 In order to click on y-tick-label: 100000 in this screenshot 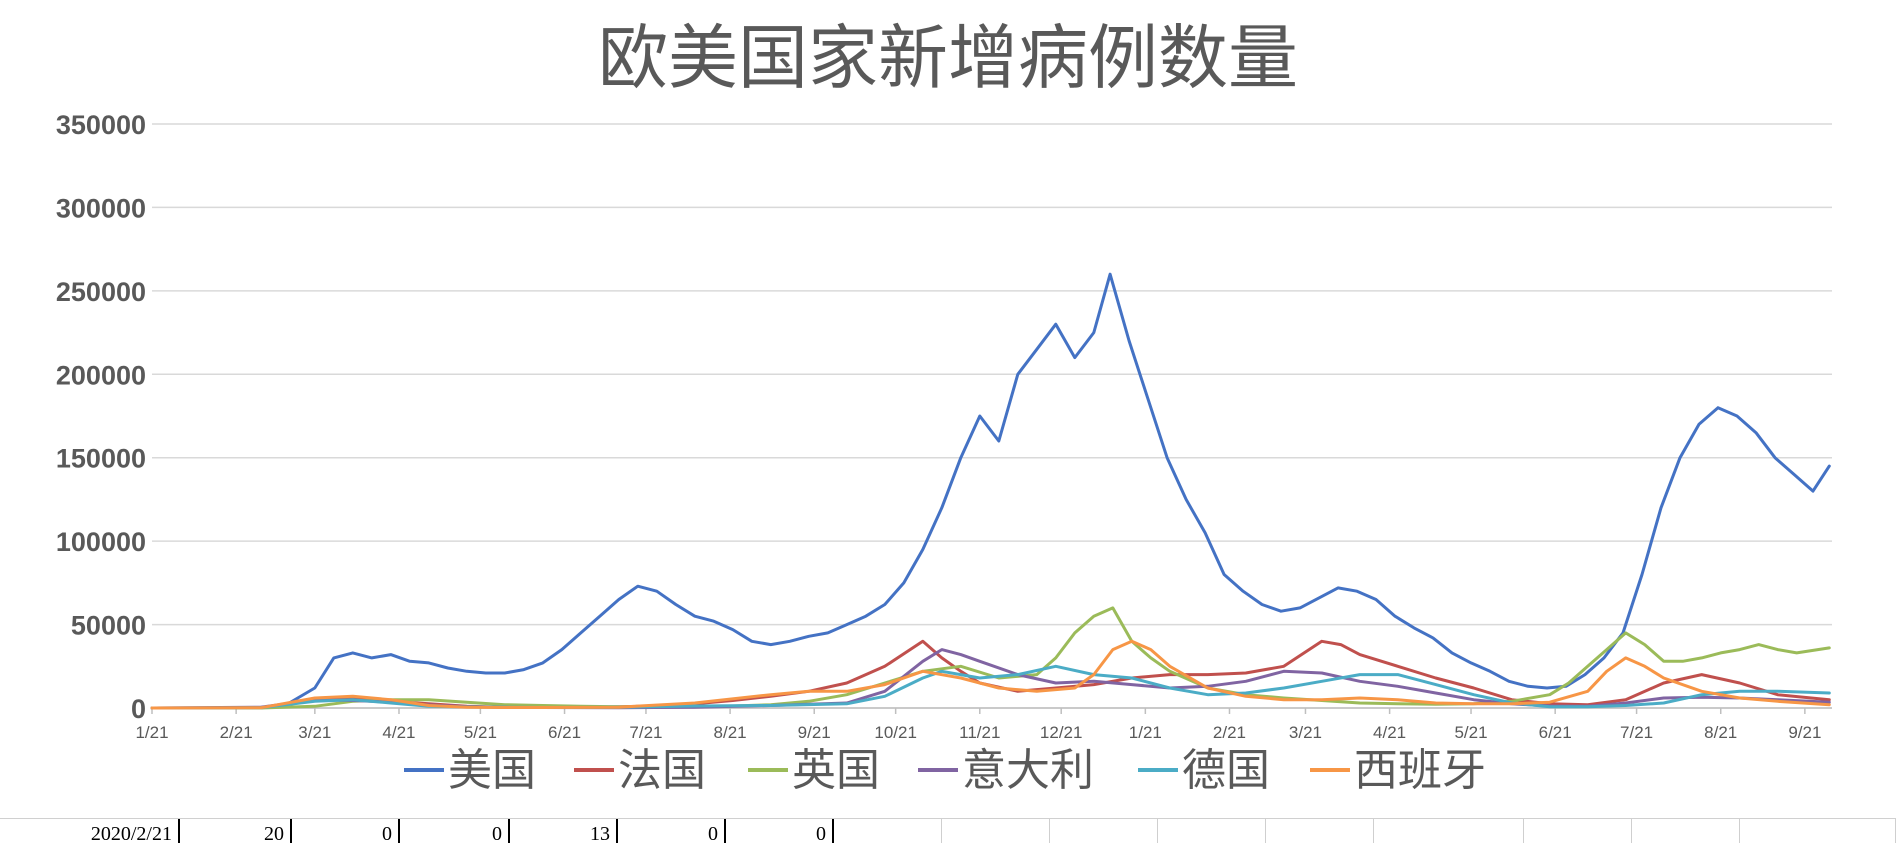, I will do `click(101, 542)`.